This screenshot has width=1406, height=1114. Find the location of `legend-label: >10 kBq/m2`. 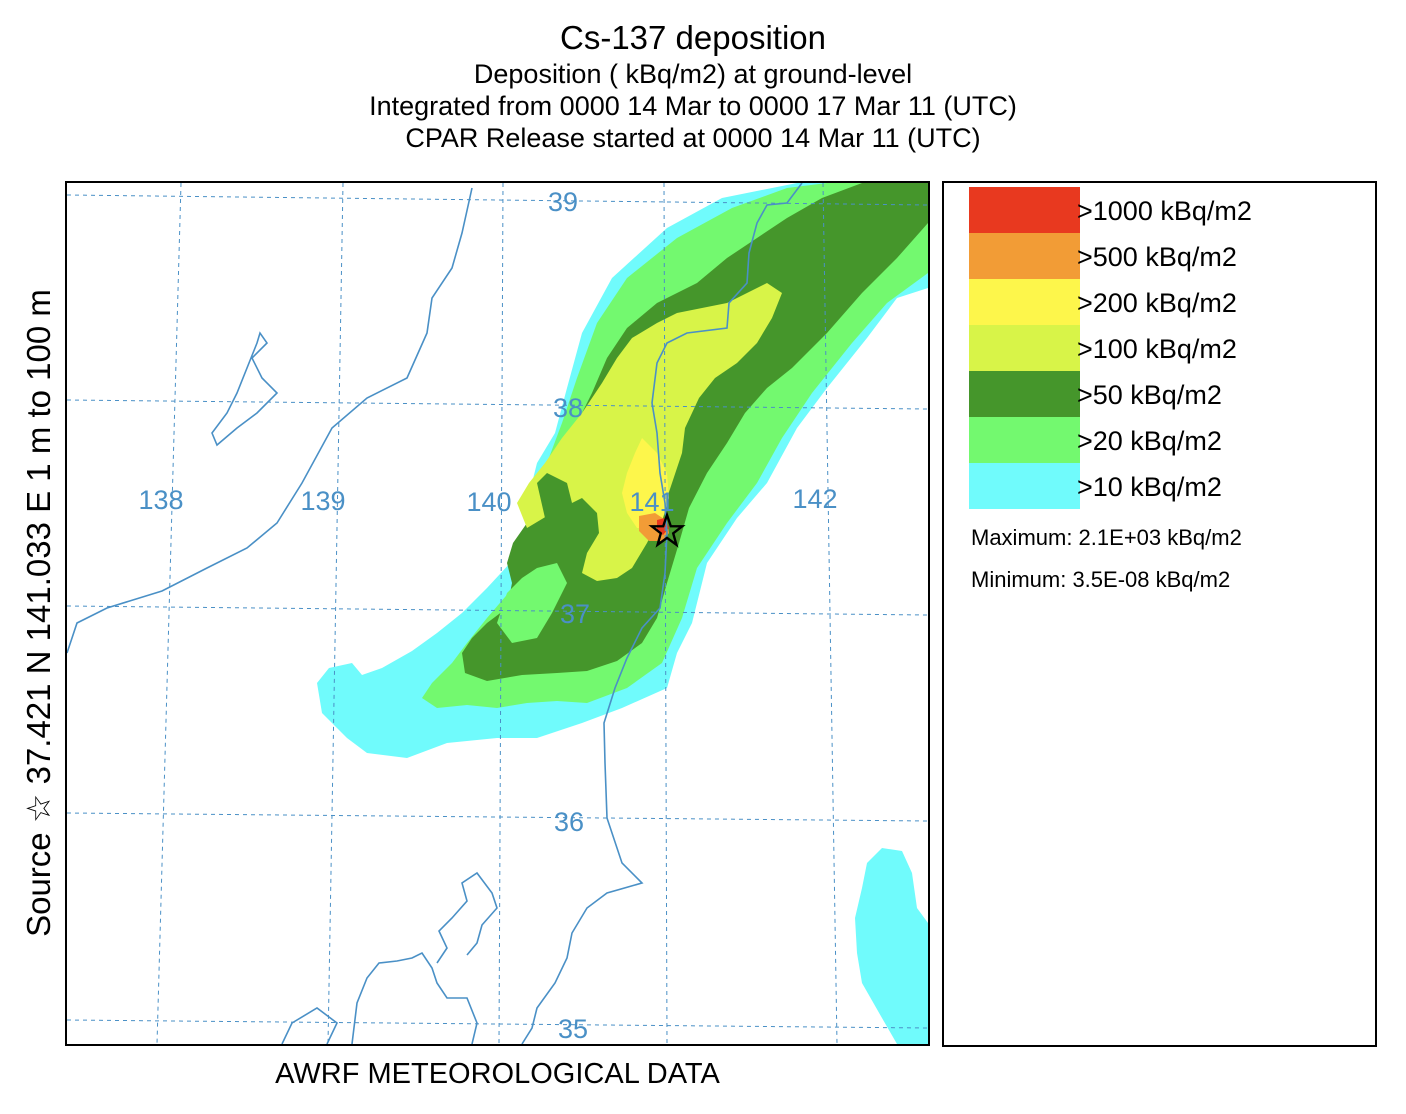

legend-label: >10 kBq/m2 is located at coordinates (1149, 487).